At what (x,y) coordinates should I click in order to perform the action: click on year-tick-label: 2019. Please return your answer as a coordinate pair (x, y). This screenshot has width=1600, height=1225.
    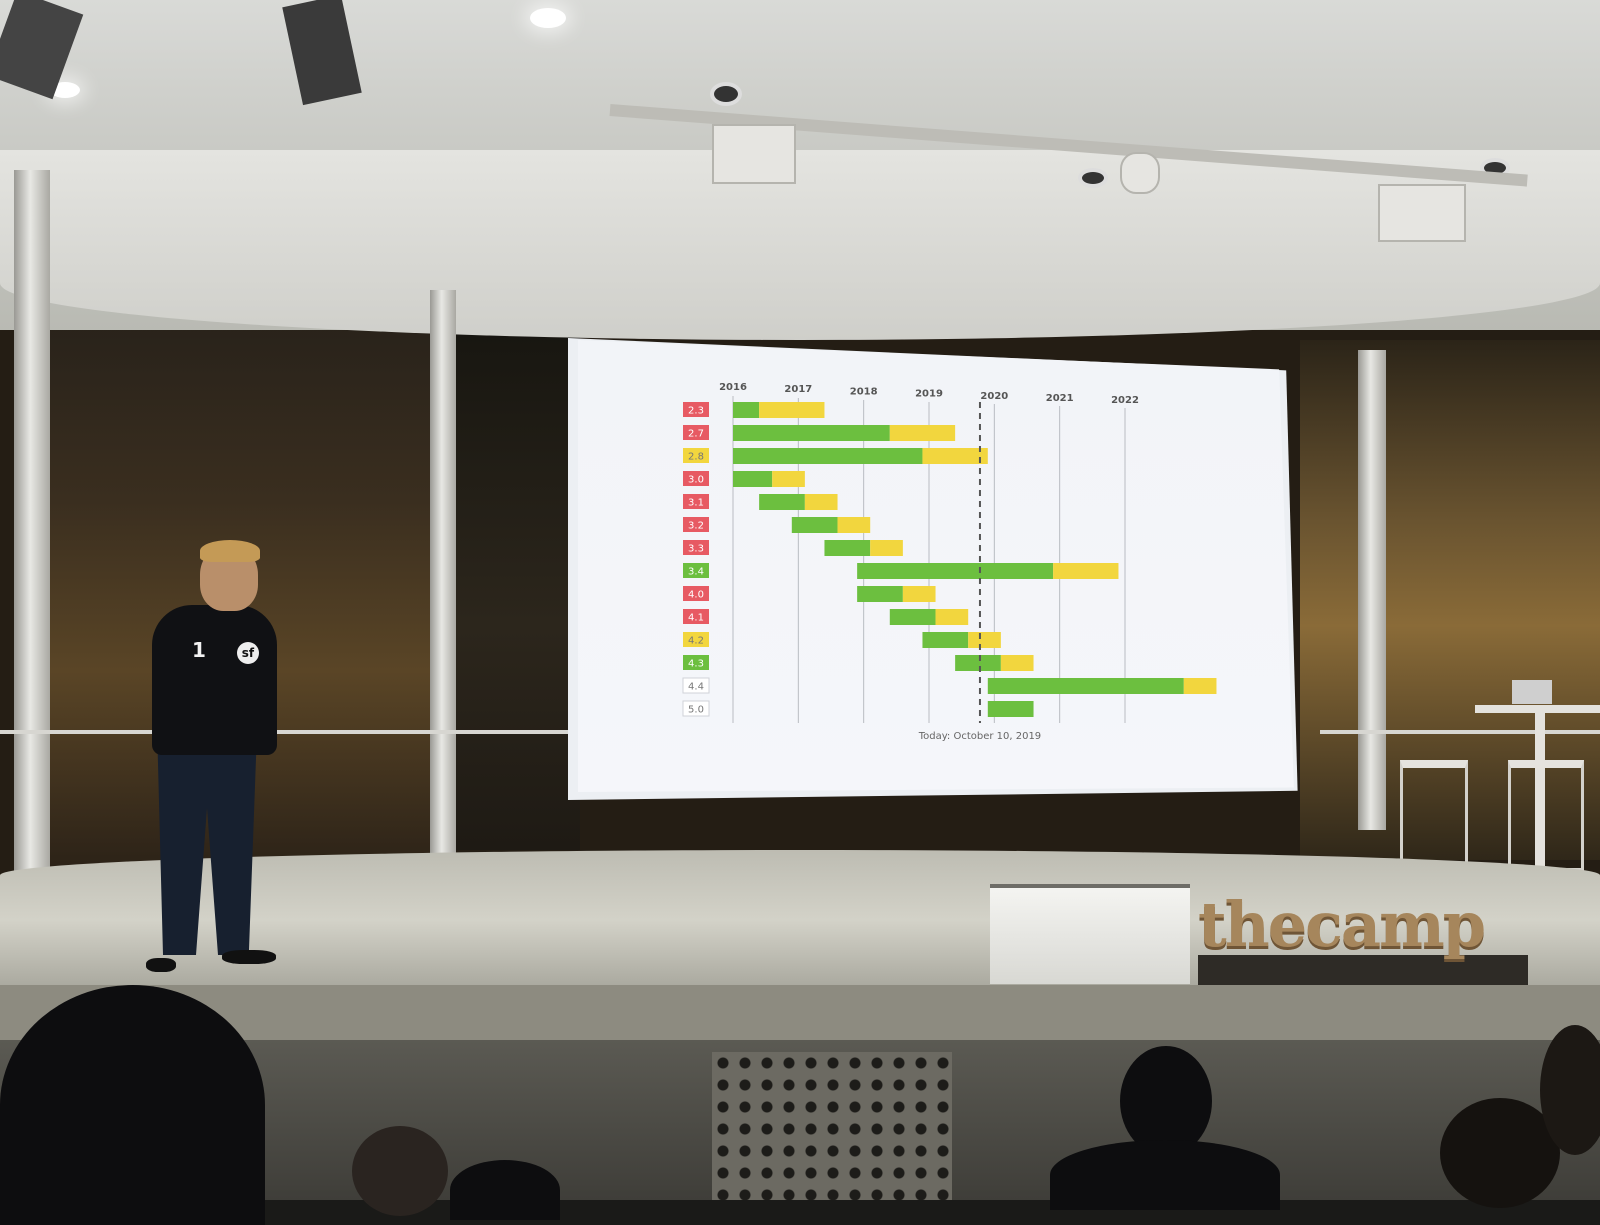
    Looking at the image, I should click on (929, 394).